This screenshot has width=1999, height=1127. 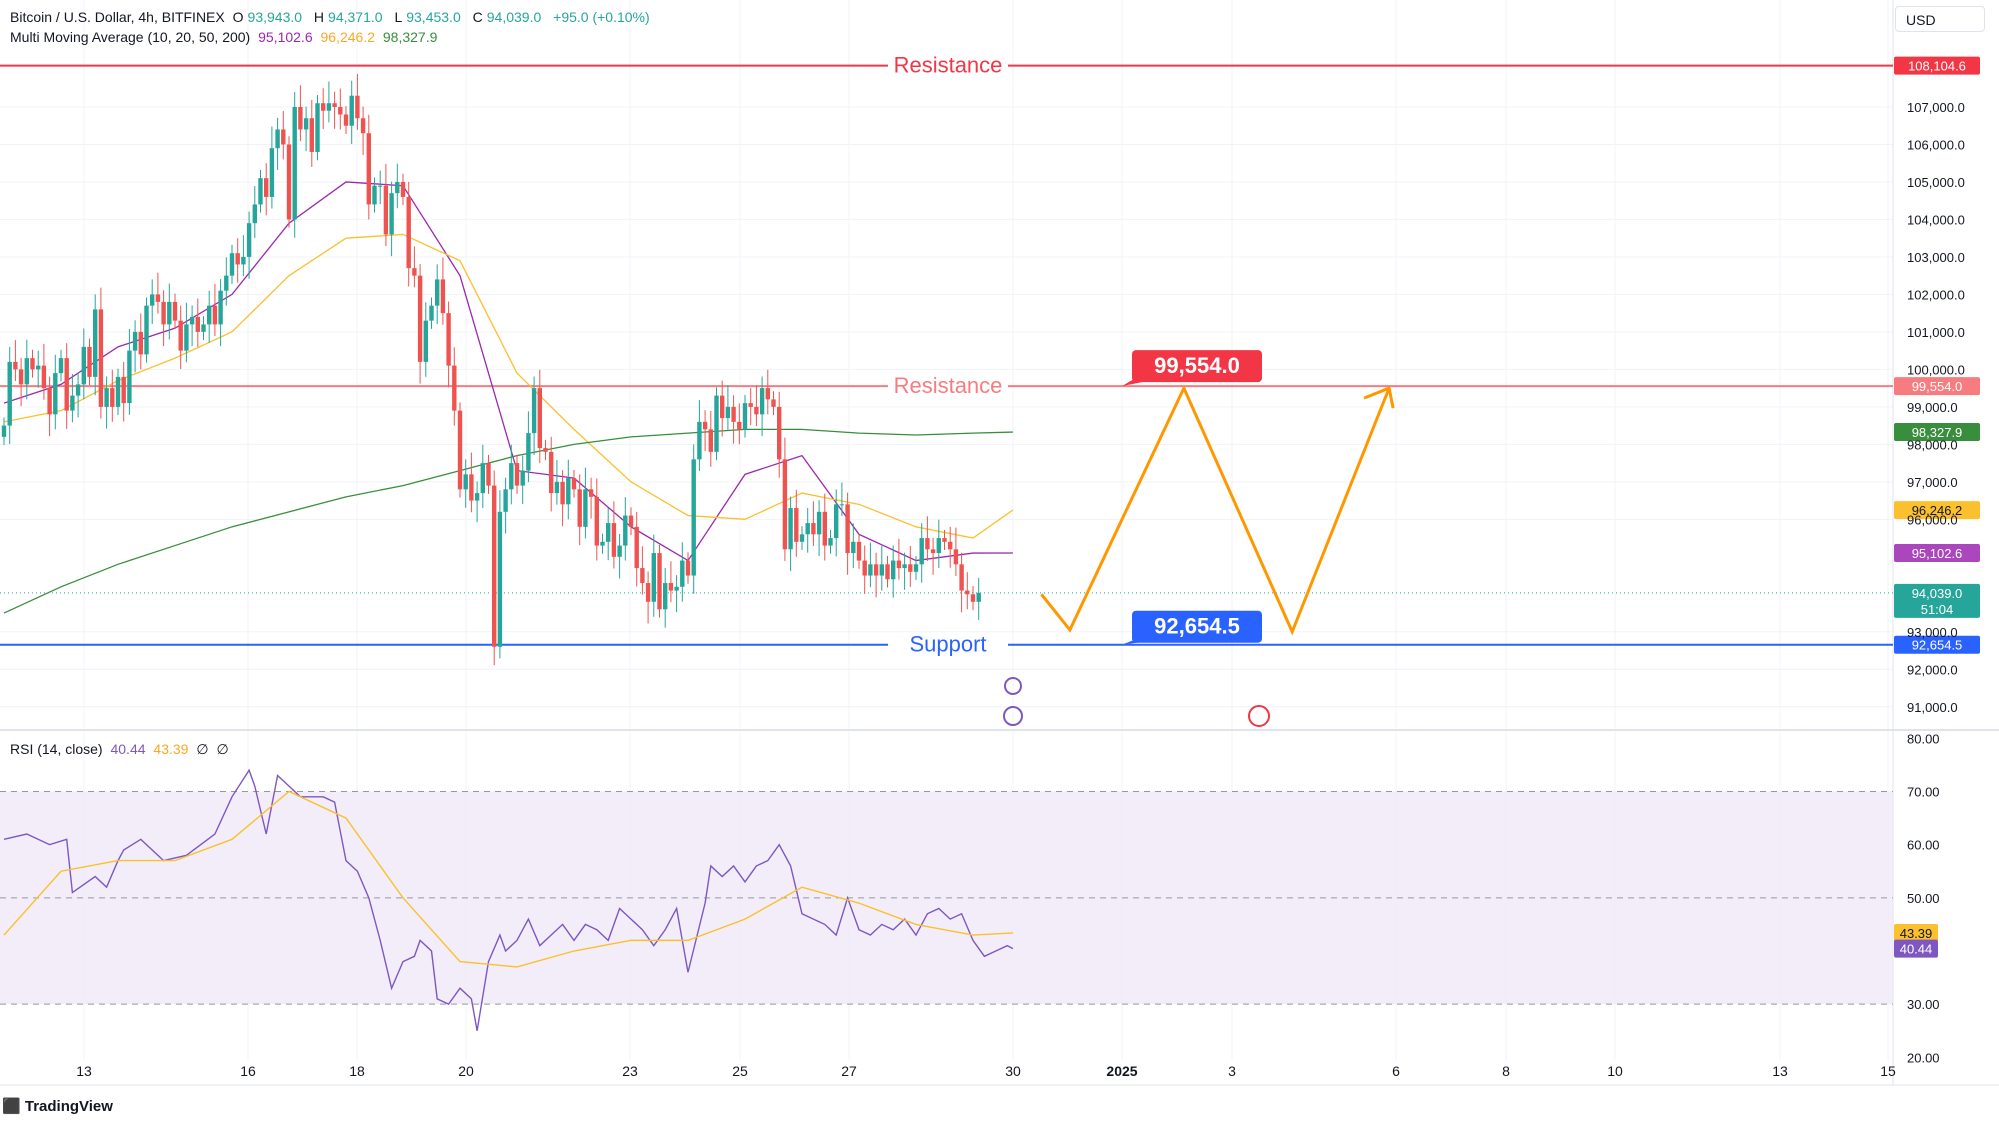 I want to click on projection-path, so click(x=1215, y=510).